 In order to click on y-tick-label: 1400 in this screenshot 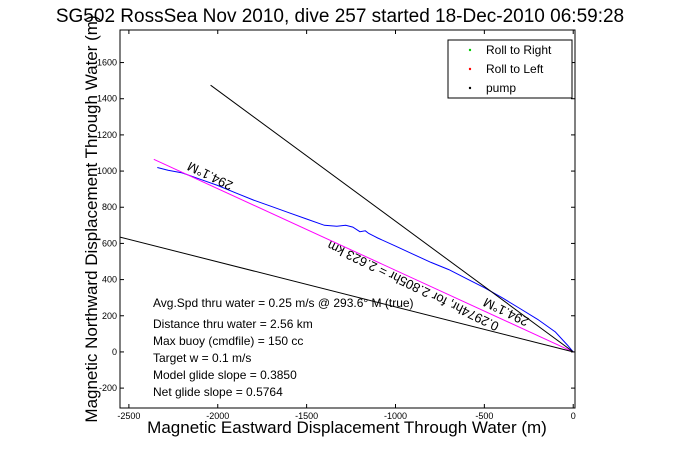, I will do `click(107, 99)`.